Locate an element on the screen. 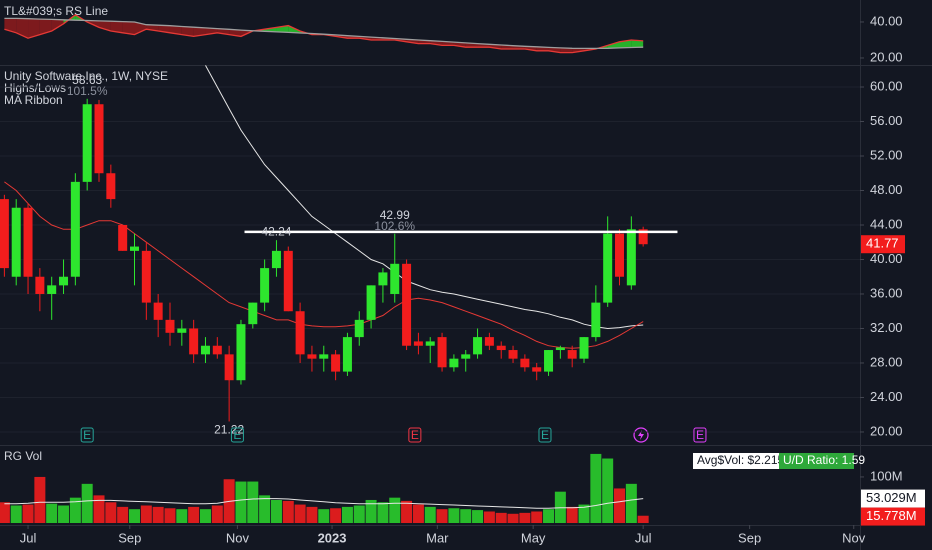  y-tick-label: 24.00 is located at coordinates (886, 396).